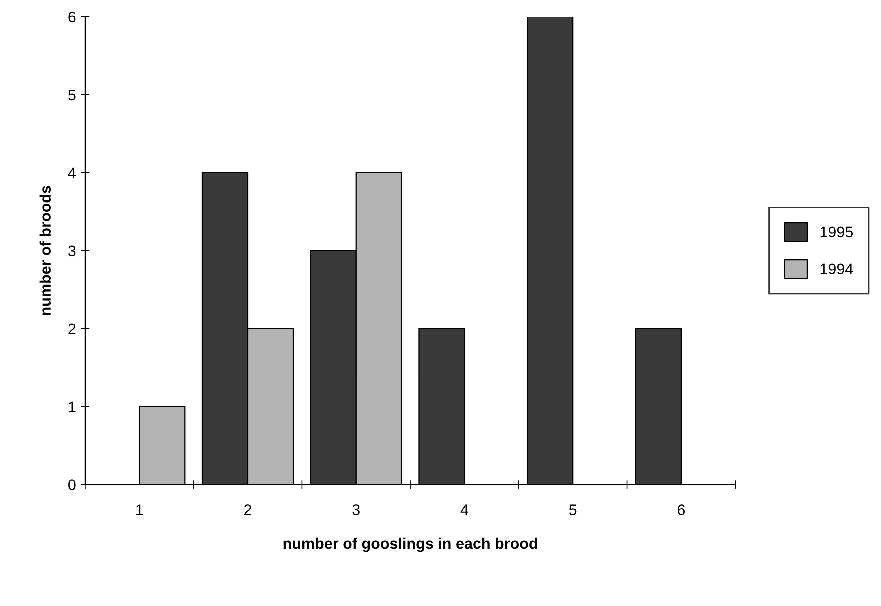  Describe the element at coordinates (72, 95) in the screenshot. I see `y-tick-label: 5` at that location.